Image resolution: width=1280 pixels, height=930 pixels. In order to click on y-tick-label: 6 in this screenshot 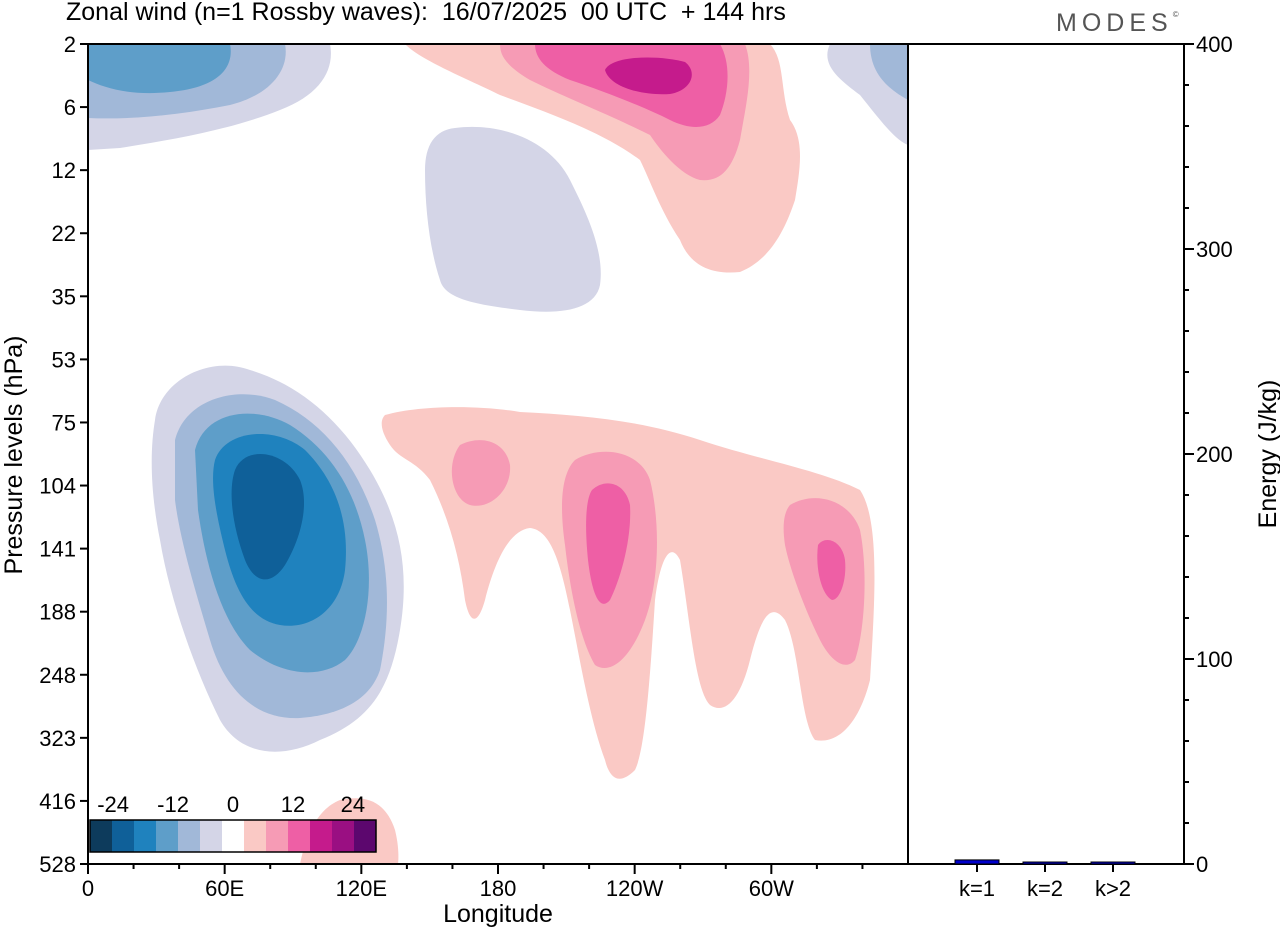, I will do `click(70, 107)`.